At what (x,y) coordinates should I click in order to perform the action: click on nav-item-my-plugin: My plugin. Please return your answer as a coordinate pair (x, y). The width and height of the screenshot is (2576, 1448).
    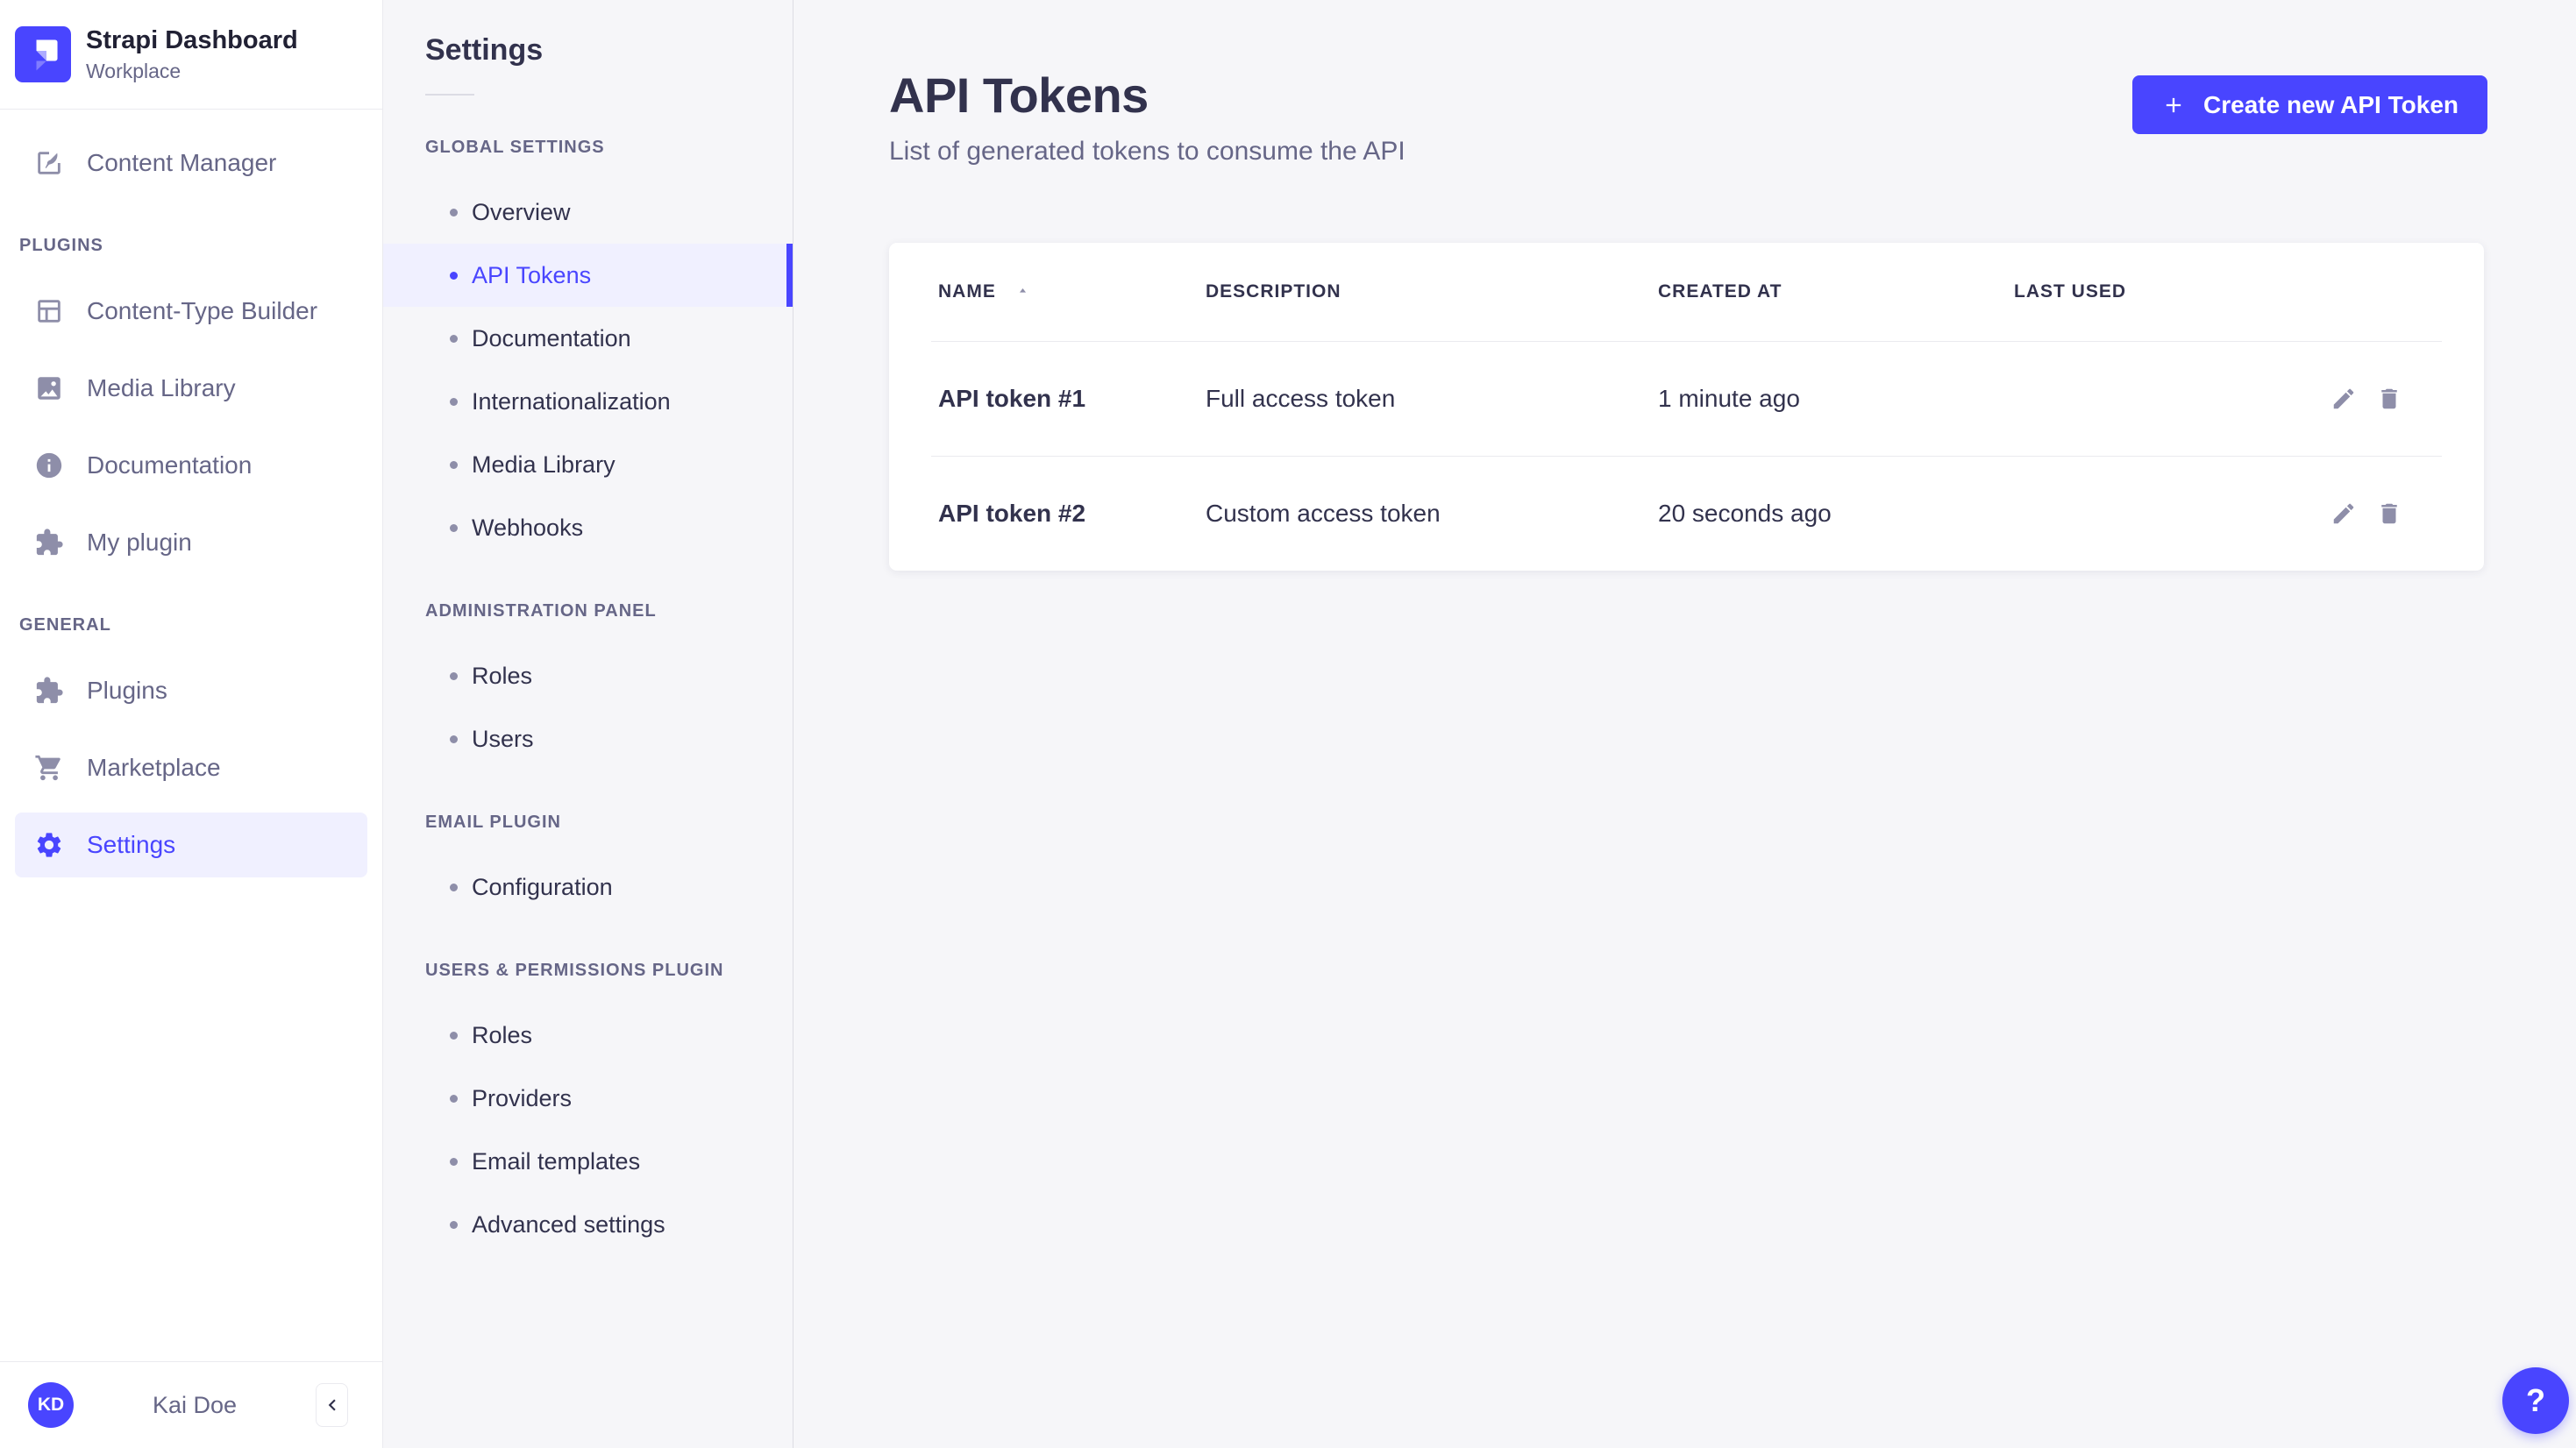
    Looking at the image, I should click on (191, 542).